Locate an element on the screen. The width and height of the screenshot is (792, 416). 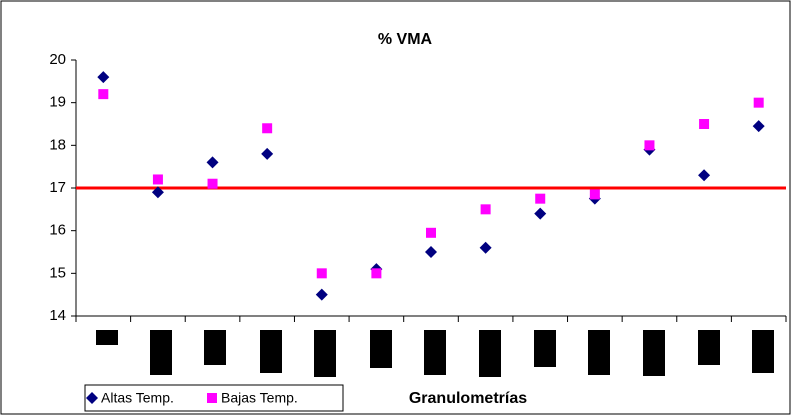
y-tick-label: 14 is located at coordinates (57, 315).